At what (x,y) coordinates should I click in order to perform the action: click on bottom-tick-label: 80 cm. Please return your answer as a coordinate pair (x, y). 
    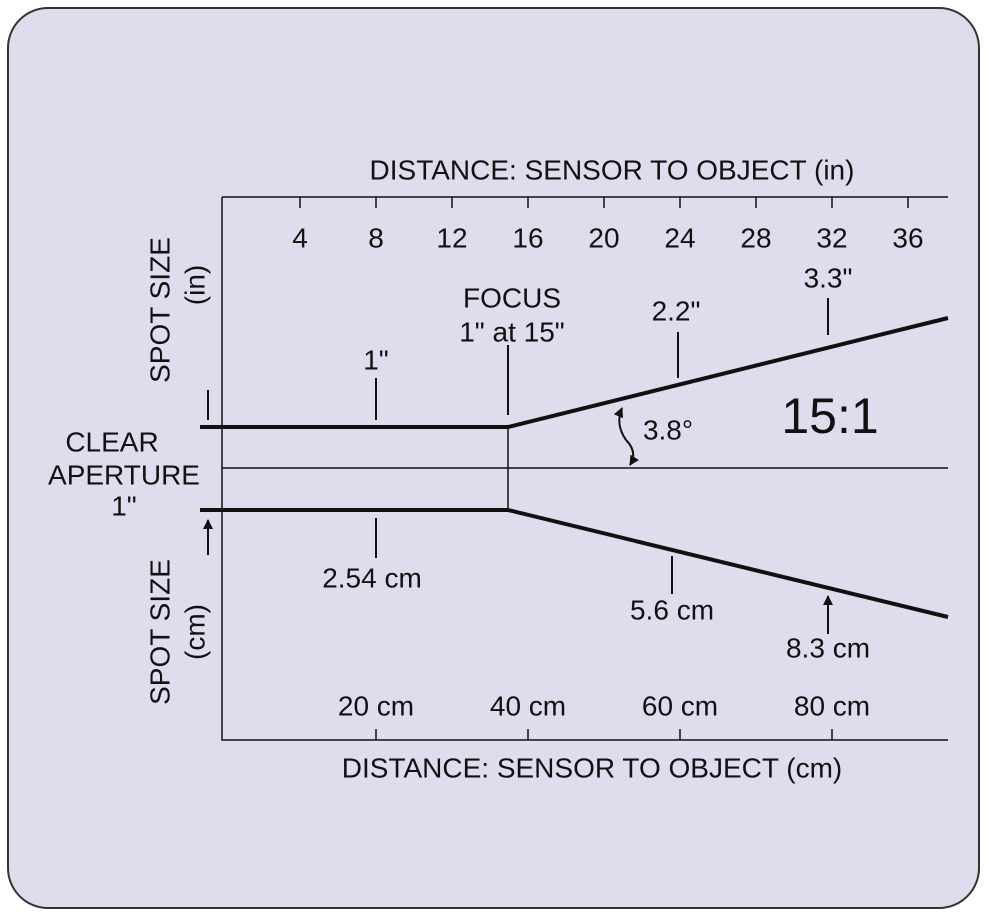
    Looking at the image, I should click on (832, 705).